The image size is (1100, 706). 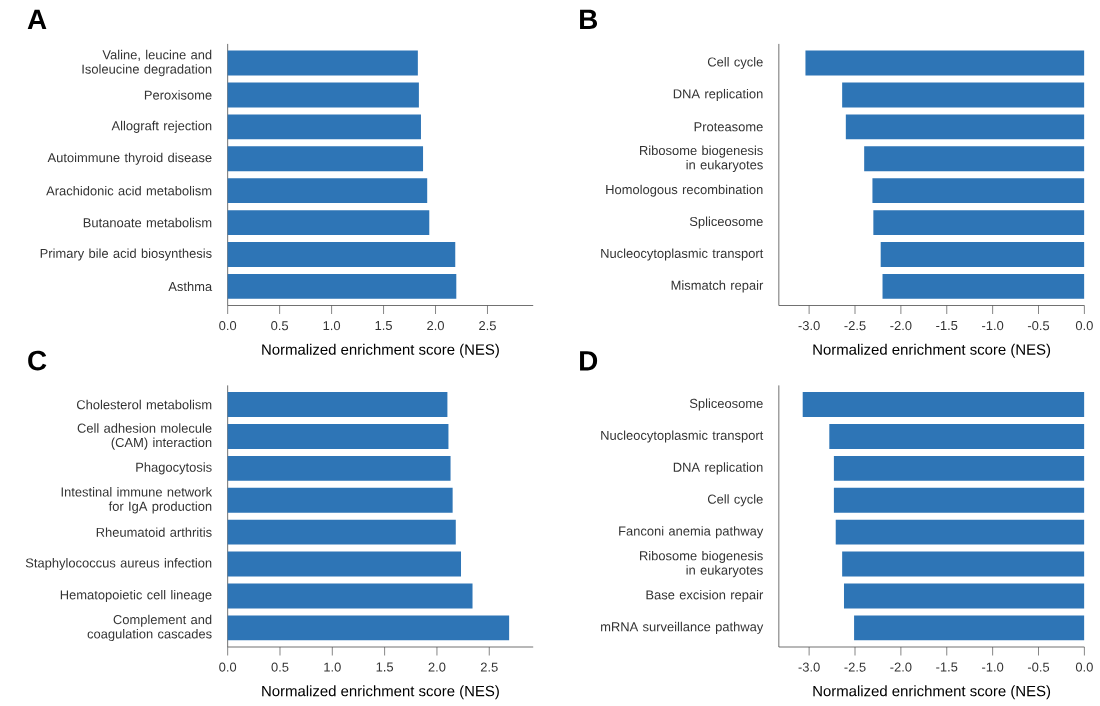 I want to click on chart-title: B, so click(x=589, y=19).